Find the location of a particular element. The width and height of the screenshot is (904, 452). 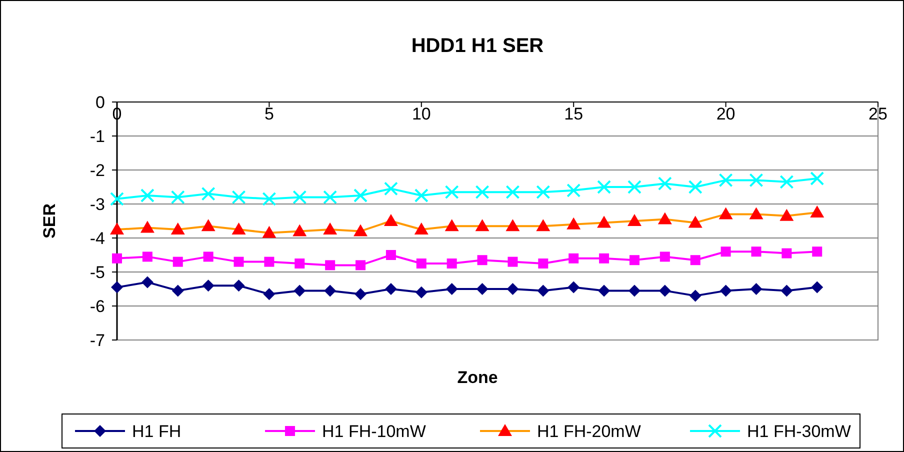

y-tick-label: -4 is located at coordinates (97, 238).